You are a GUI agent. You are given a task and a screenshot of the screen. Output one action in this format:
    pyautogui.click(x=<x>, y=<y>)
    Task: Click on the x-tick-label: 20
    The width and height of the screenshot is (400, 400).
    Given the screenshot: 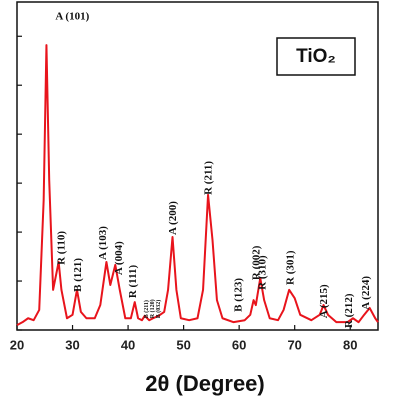 What is the action you would take?
    pyautogui.click(x=17, y=344)
    